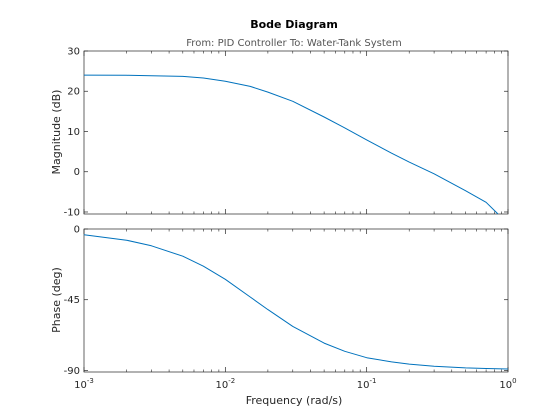 The height and width of the screenshot is (420, 560). Describe the element at coordinates (72, 371) in the screenshot. I see `y-tick-label: -90` at that location.